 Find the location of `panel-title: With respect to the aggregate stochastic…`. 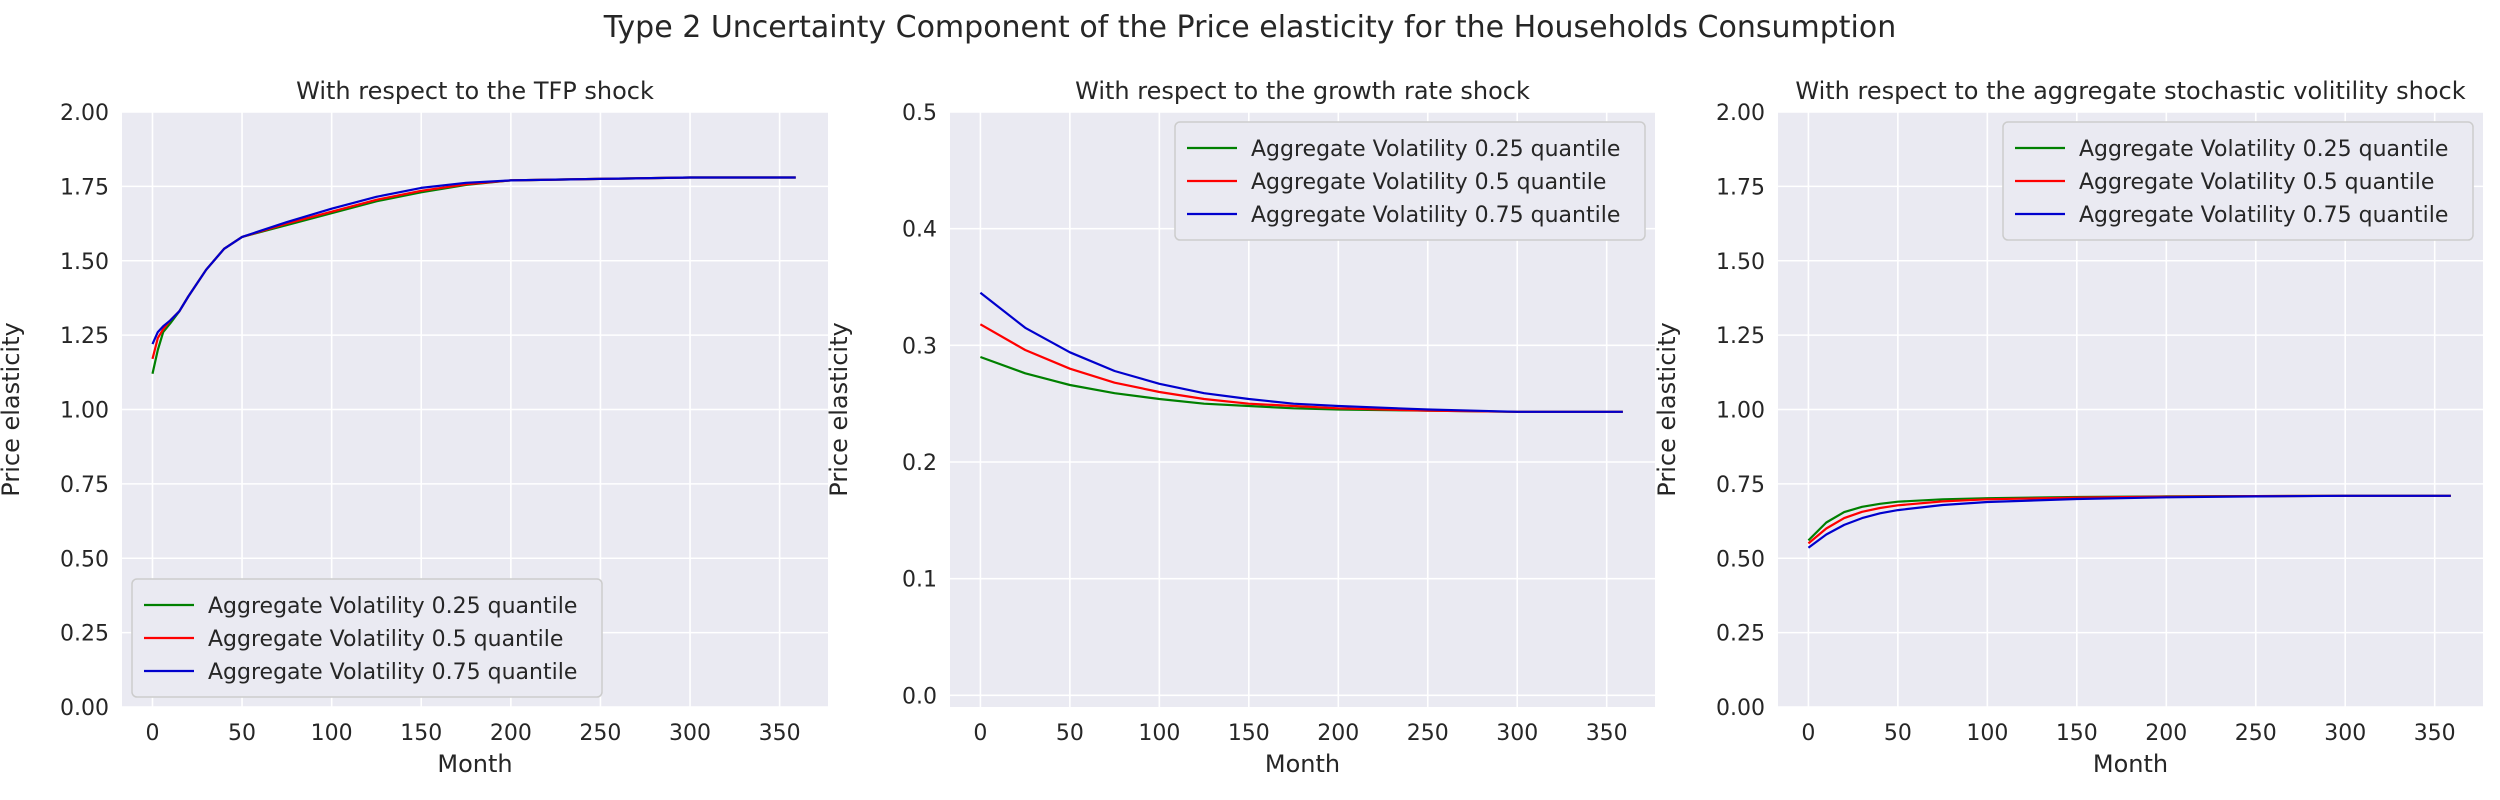

panel-title: With respect to the aggregate stochastic… is located at coordinates (2130, 91).